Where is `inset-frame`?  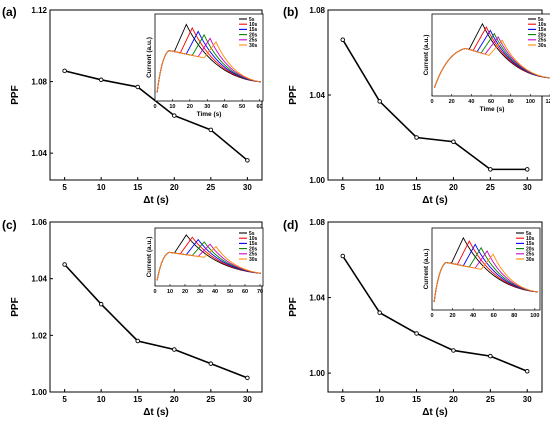 inset-frame is located at coordinates (209, 257).